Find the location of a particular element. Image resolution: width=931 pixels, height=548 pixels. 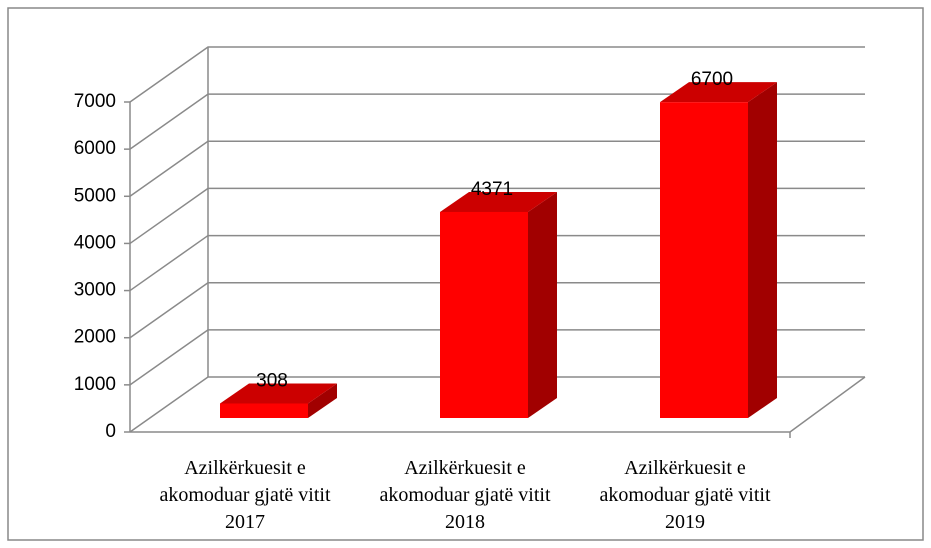

data-label: 6700 is located at coordinates (712, 79).